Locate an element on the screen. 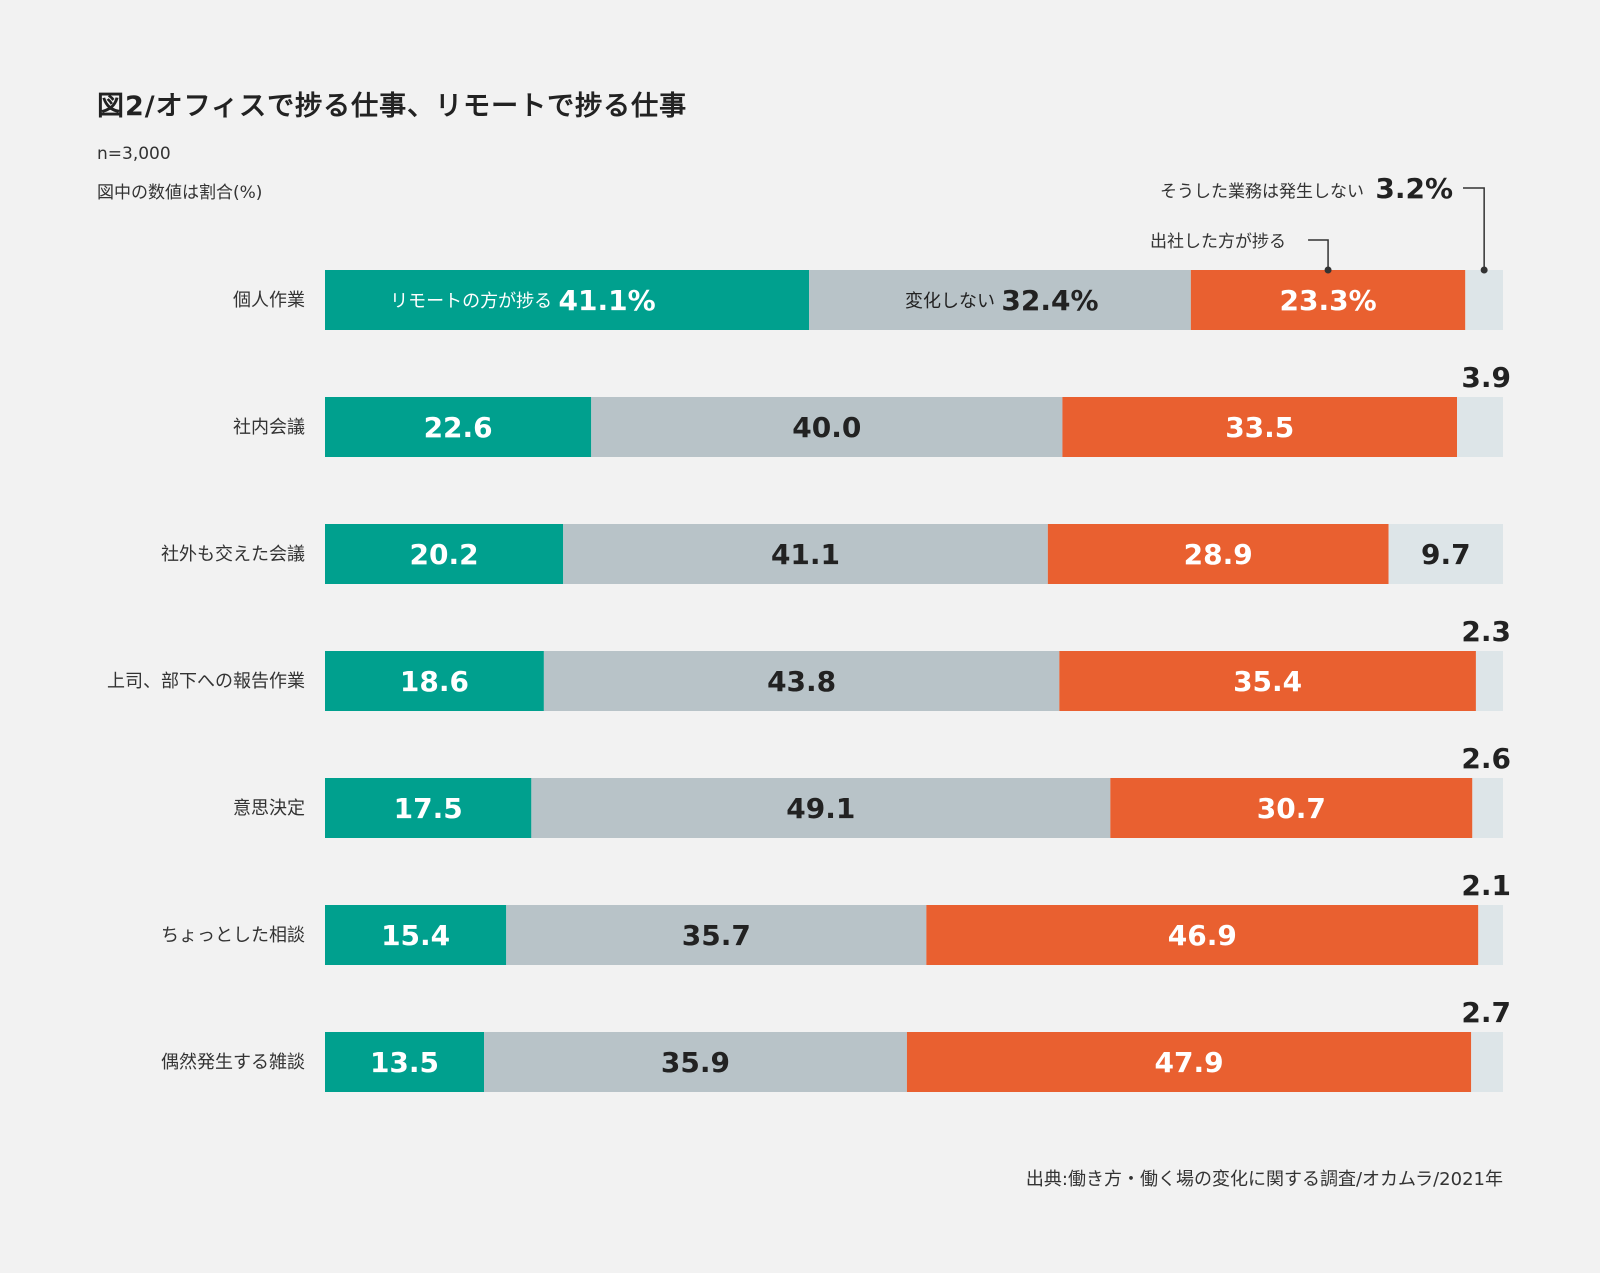  data-label: 28.9 is located at coordinates (1218, 554).